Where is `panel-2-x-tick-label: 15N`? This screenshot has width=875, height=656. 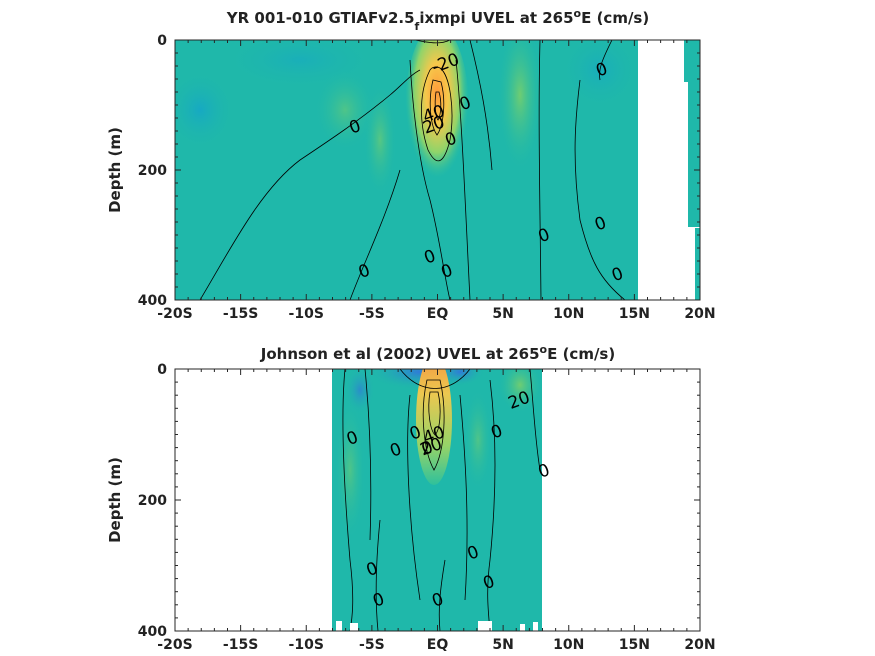
panel-2-x-tick-label: 15N is located at coordinates (634, 645).